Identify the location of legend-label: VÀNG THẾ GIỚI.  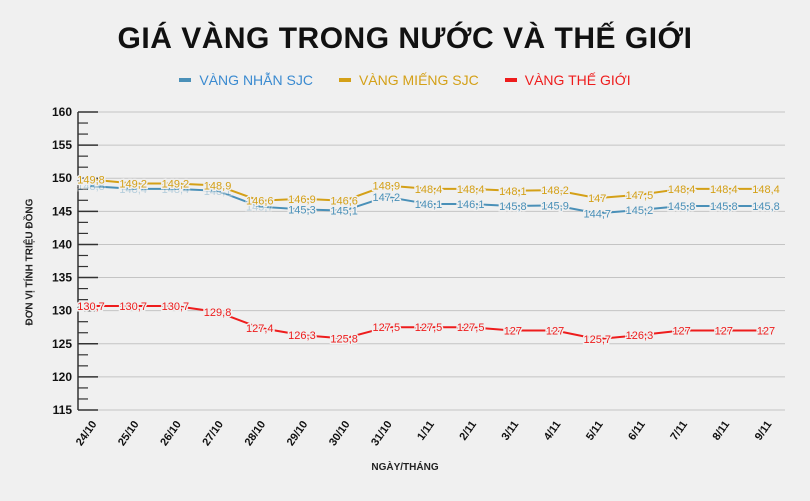
(577, 80).